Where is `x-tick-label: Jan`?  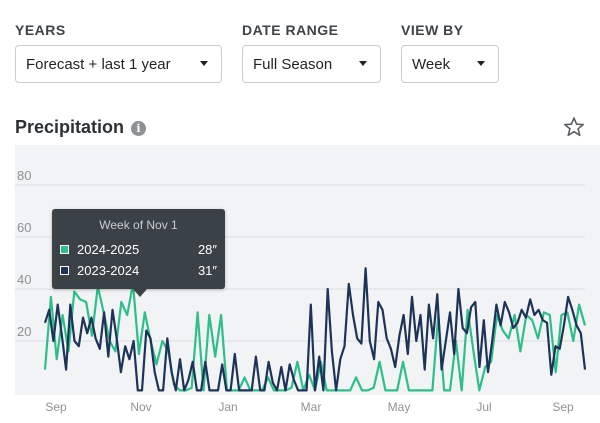 x-tick-label: Jan is located at coordinates (227, 407).